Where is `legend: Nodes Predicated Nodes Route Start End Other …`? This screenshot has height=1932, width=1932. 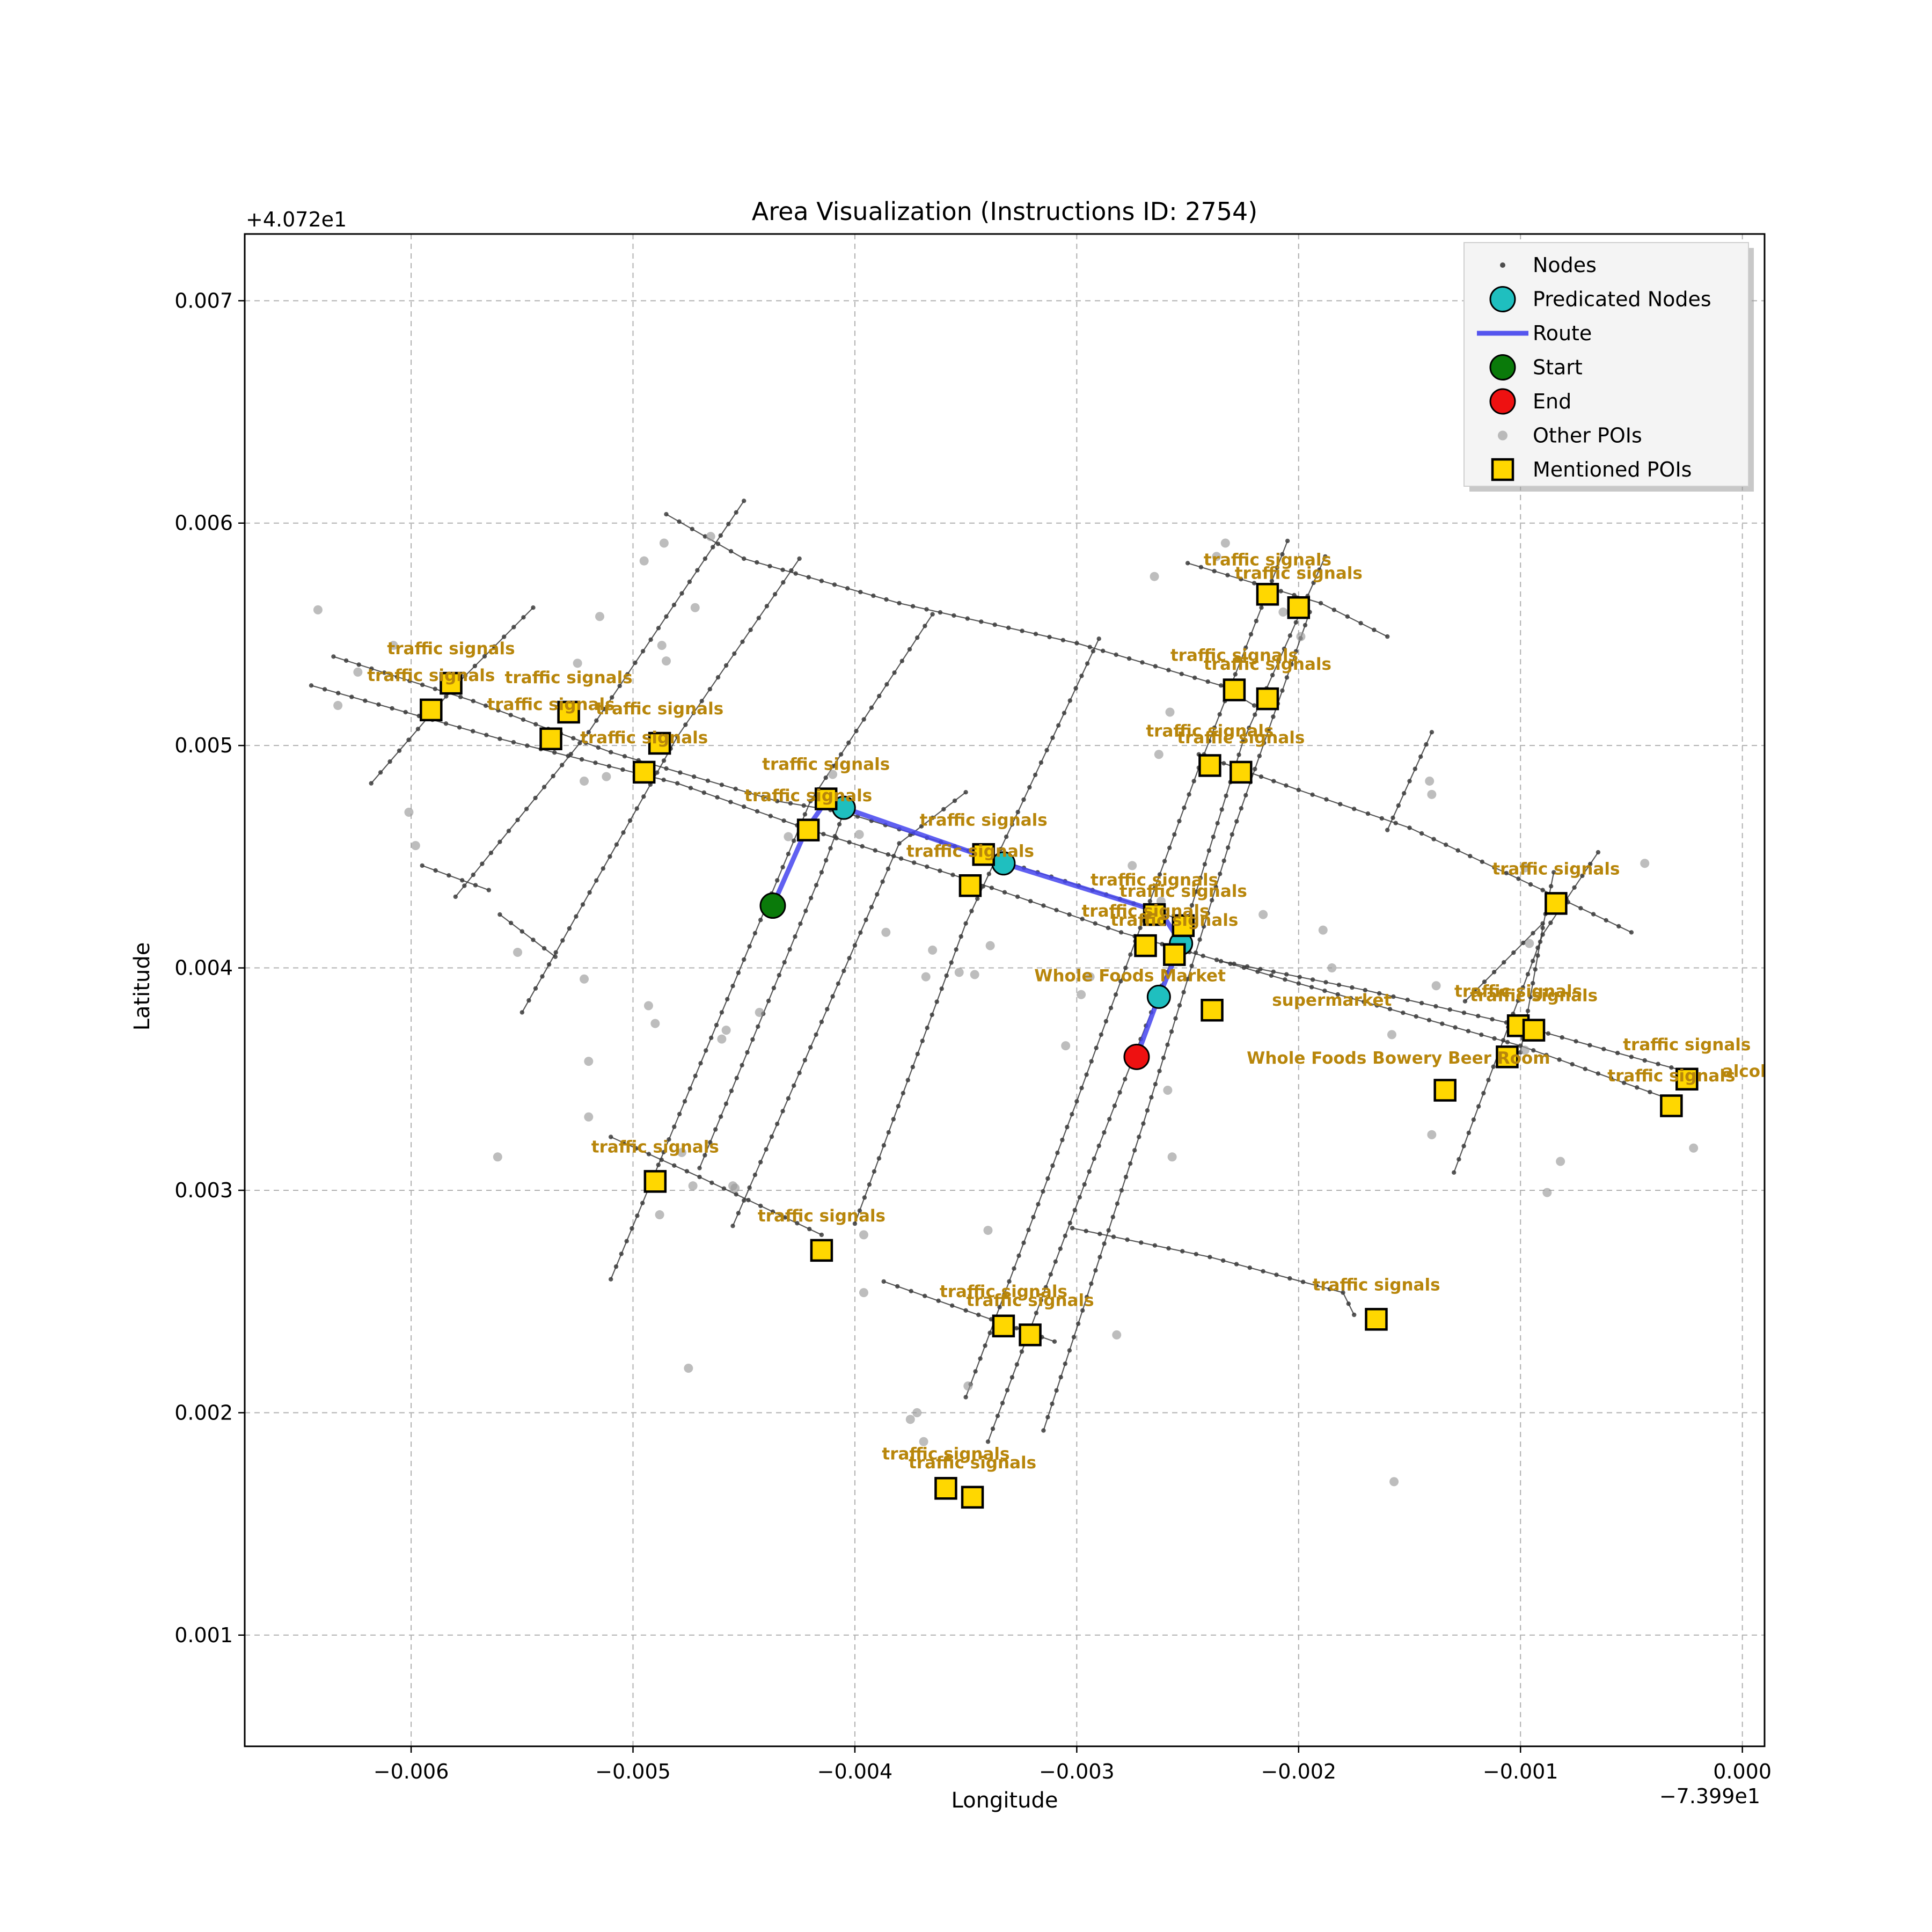
legend: Nodes Predicated Nodes Route Start End Other … is located at coordinates (1608, 367).